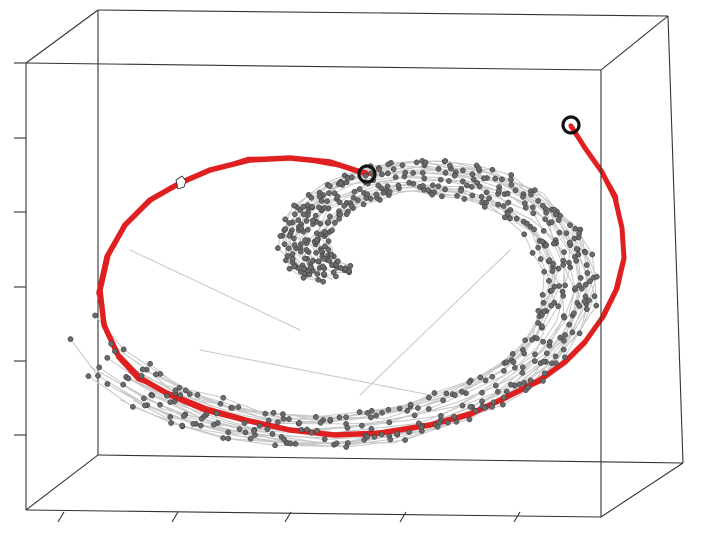 The image size is (708, 544). I want to click on bottom-axis-tick, so click(175, 517).